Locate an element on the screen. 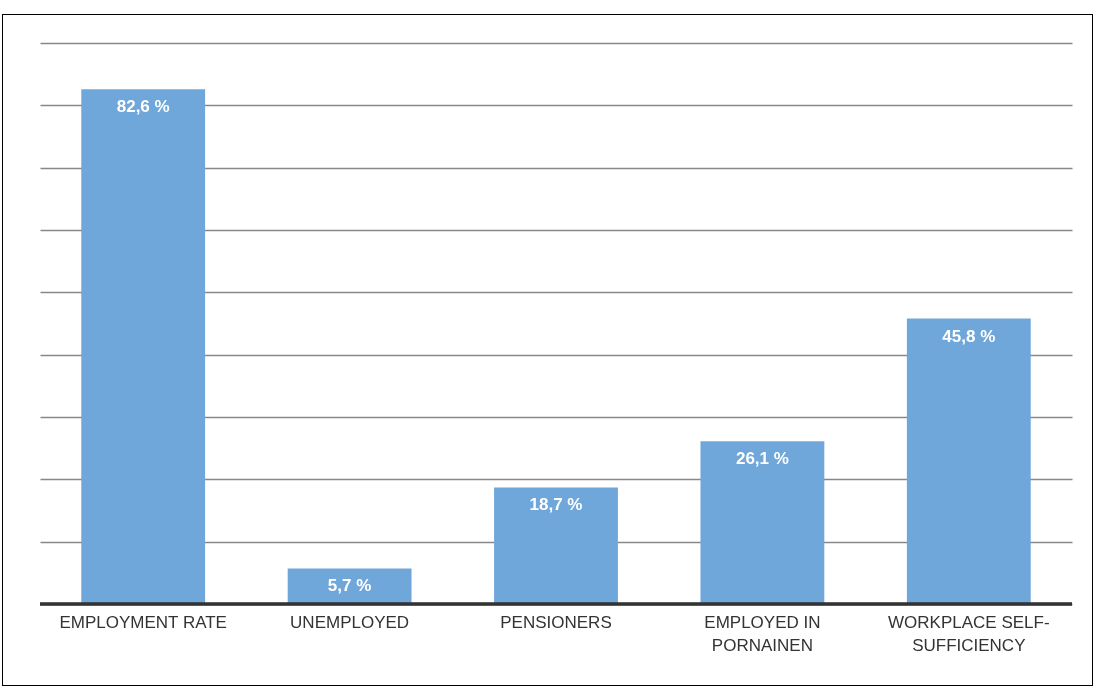 Image resolution: width=1095 pixels, height=688 pixels. data-label: 82,6 % is located at coordinates (143, 107).